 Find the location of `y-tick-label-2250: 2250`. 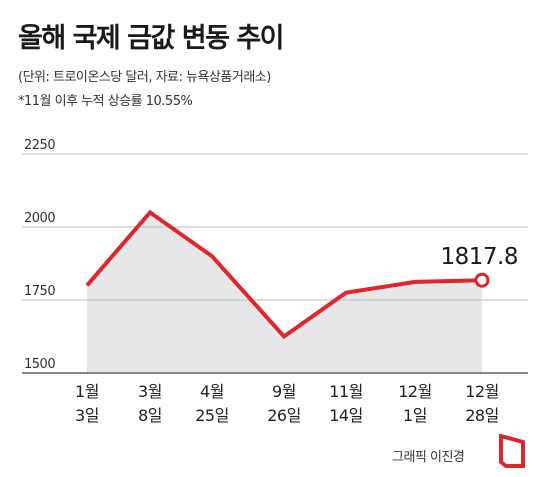

y-tick-label-2250: 2250 is located at coordinates (39, 145).